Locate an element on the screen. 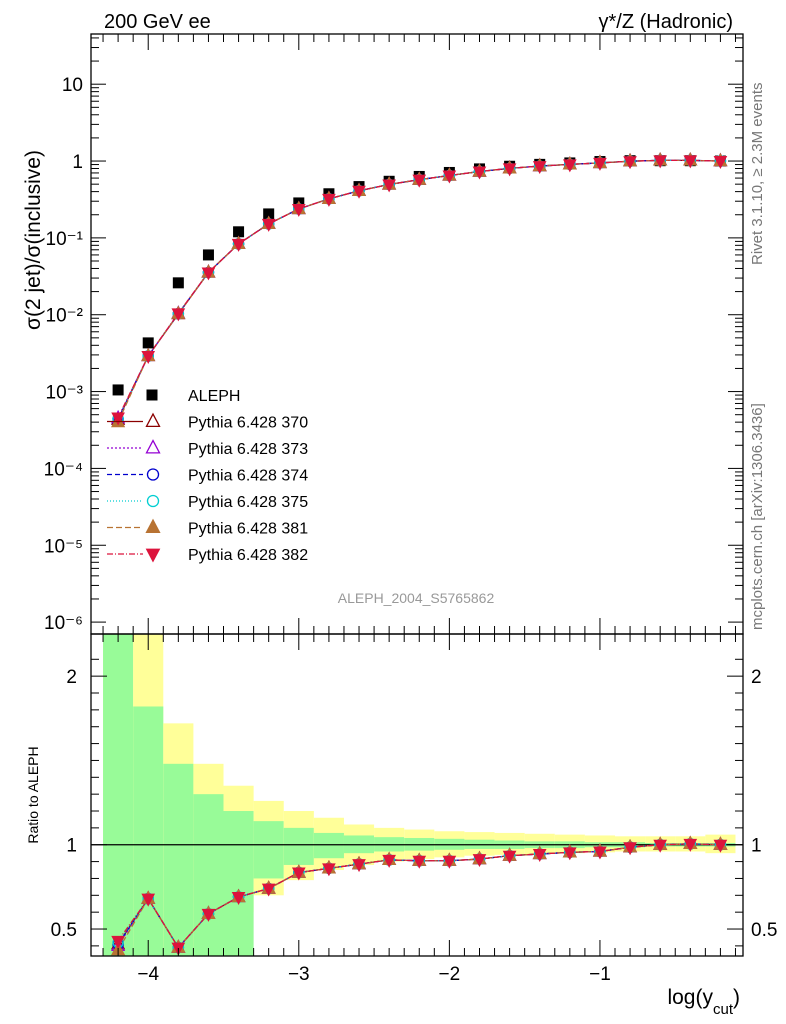 The height and width of the screenshot is (1024, 786). legend-label: Pythia 6.428 374 is located at coordinates (248, 476).